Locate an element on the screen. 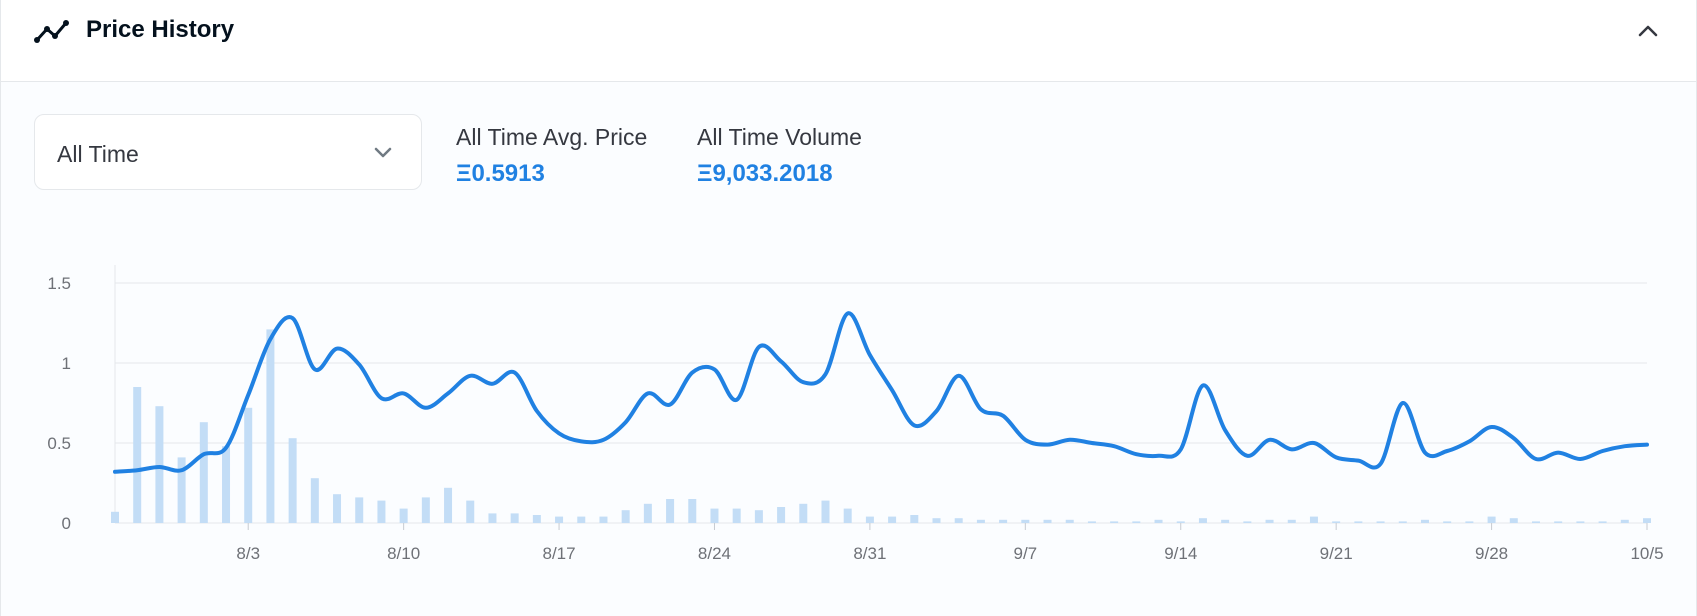 The height and width of the screenshot is (616, 1697). x-tick-label: 8/31 is located at coordinates (869, 553).